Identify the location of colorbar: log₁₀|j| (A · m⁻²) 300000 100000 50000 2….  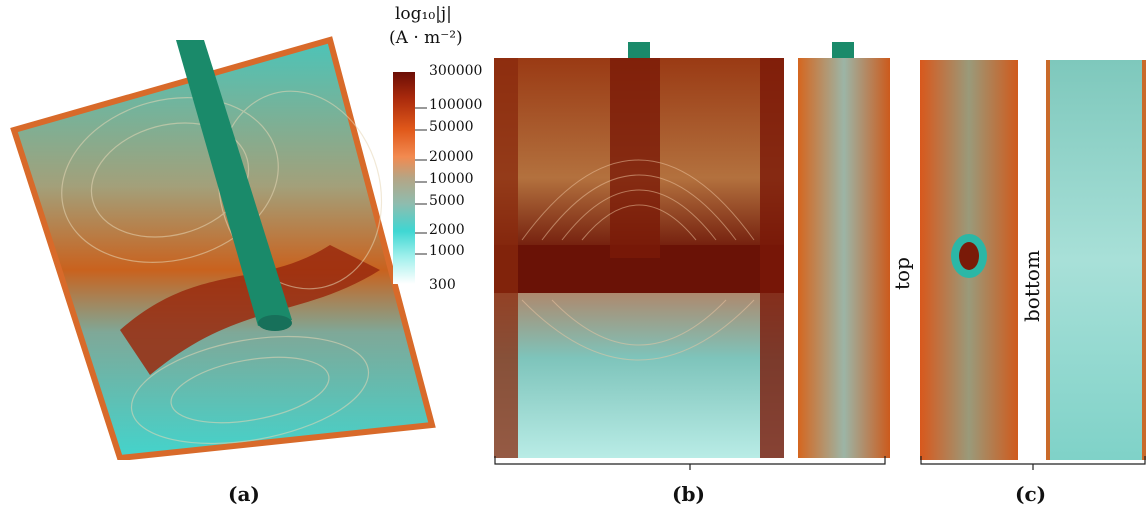
(445, 150).